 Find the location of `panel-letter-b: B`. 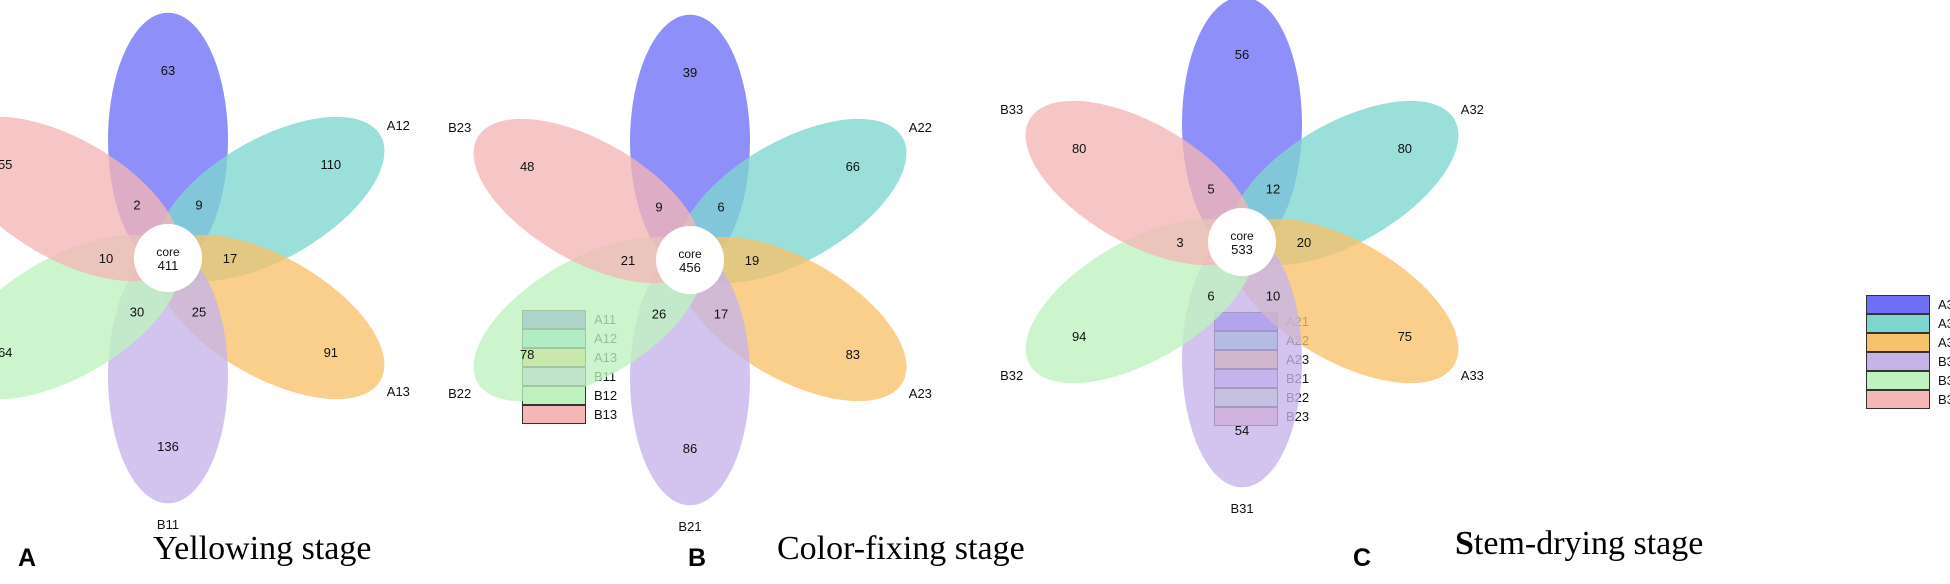

panel-letter-b: B is located at coordinates (697, 558).